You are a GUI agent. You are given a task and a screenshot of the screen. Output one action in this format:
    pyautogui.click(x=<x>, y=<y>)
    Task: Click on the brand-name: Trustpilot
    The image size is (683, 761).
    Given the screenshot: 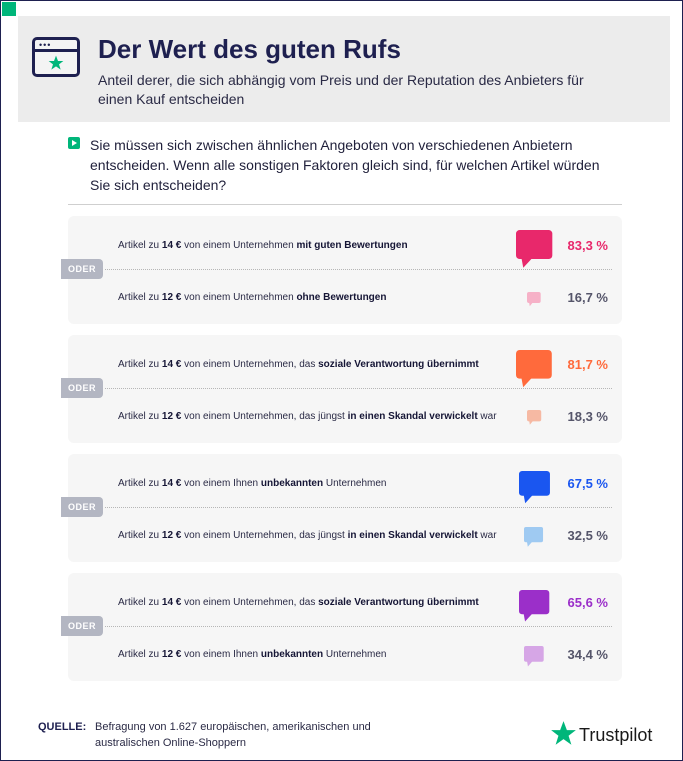 What is the action you would take?
    pyautogui.click(x=616, y=735)
    